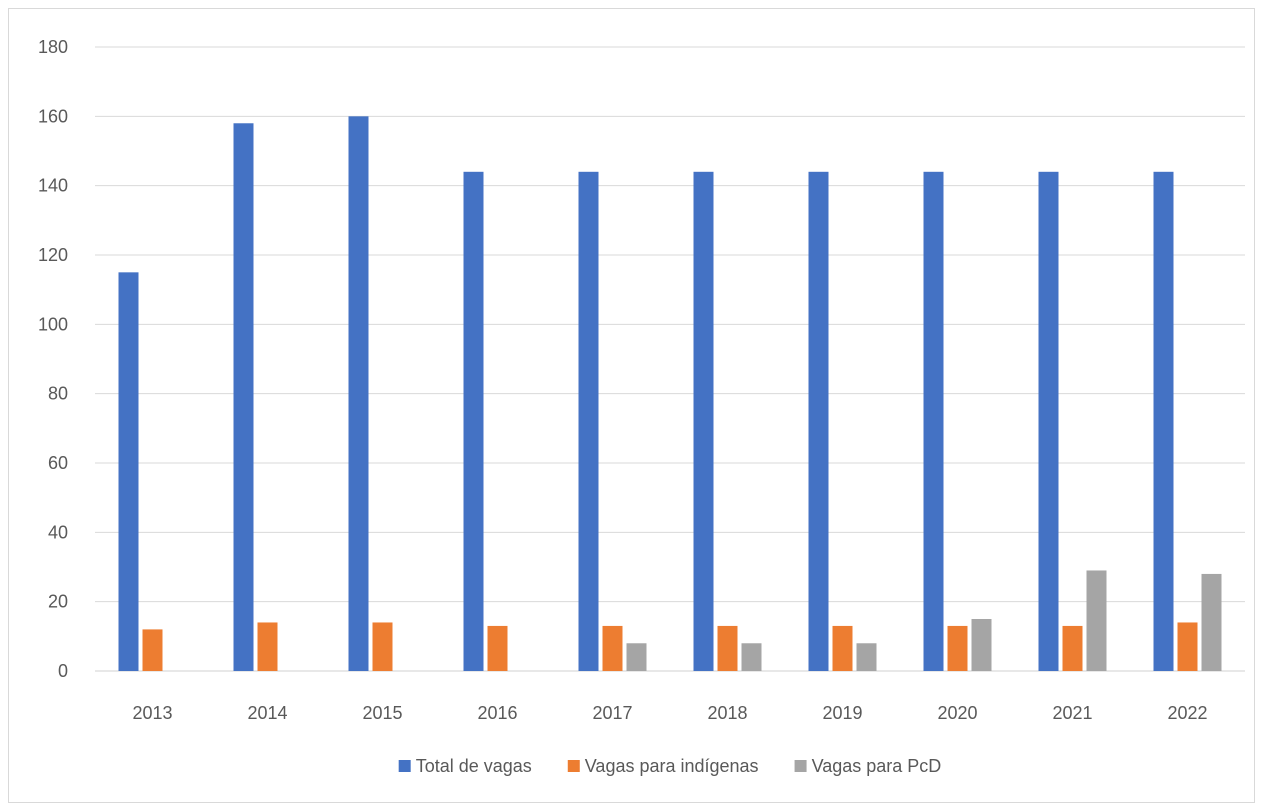  Describe the element at coordinates (727, 713) in the screenshot. I see `x-tick-label: 2018` at that location.